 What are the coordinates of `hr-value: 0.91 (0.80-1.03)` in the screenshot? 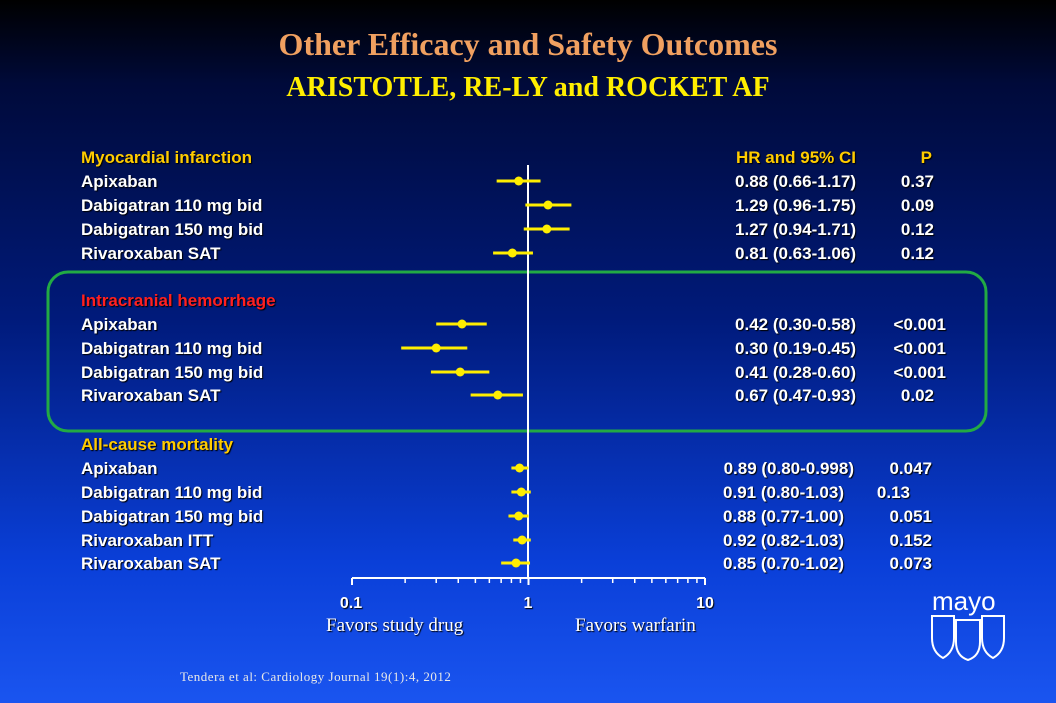 It's located at (783, 492).